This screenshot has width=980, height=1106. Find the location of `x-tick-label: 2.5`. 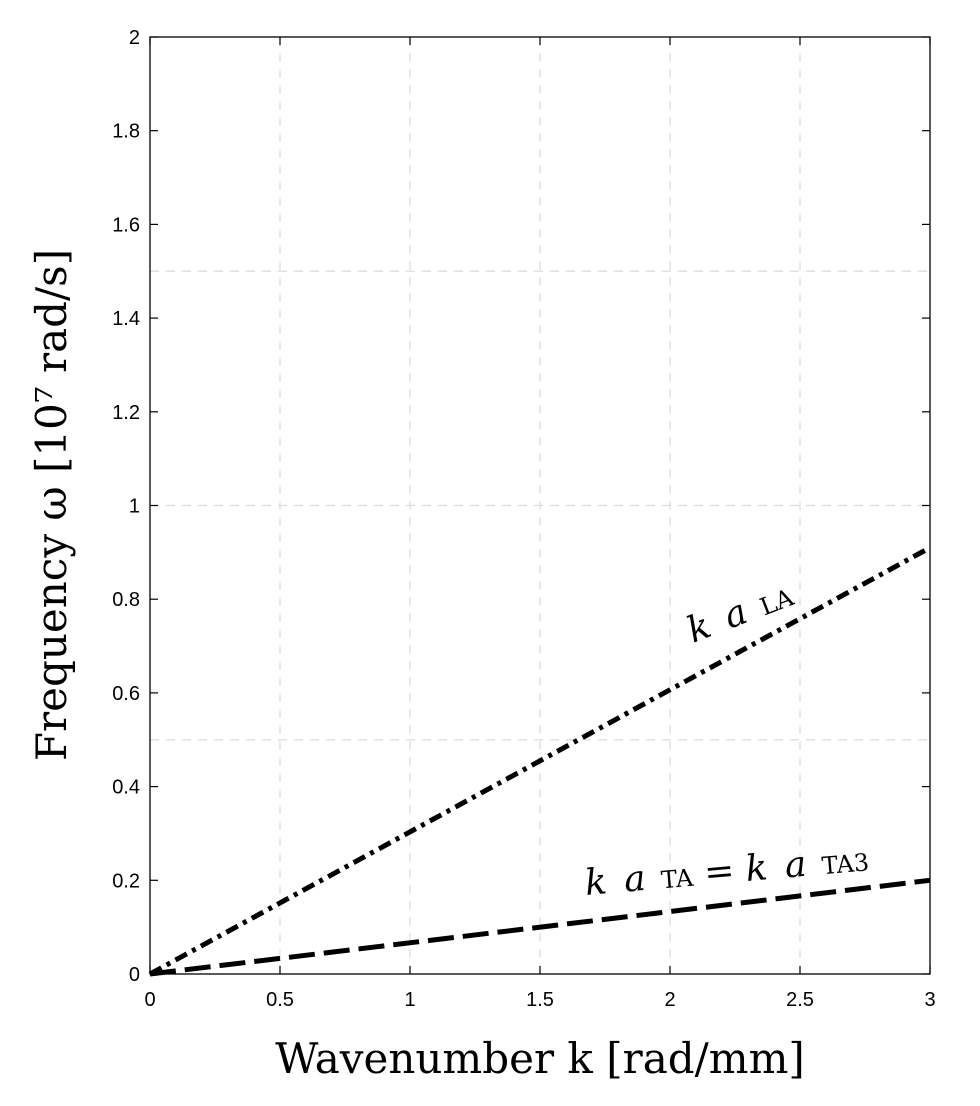

x-tick-label: 2.5 is located at coordinates (800, 1000).